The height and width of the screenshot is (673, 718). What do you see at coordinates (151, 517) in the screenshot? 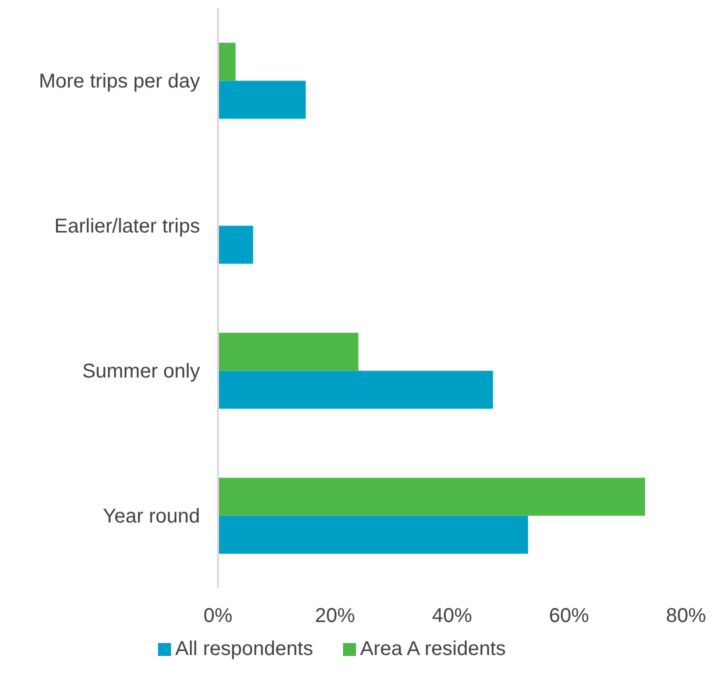
I see `y-tick-label: Year round` at bounding box center [151, 517].